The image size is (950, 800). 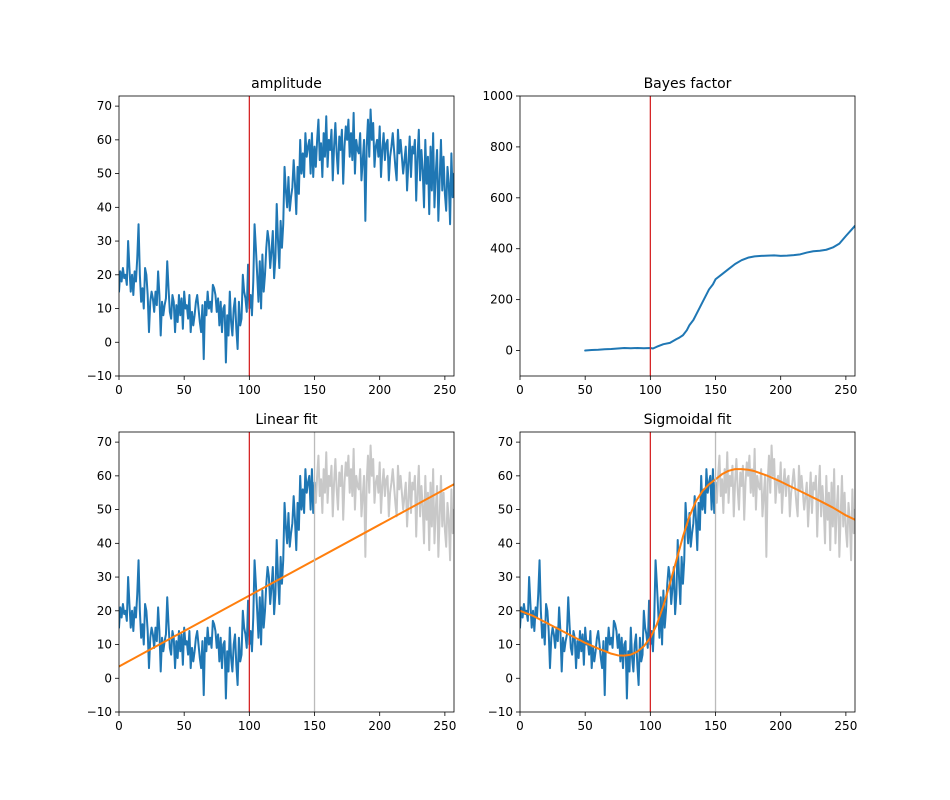 I want to click on amplitude-plot-area, so click(x=286, y=236).